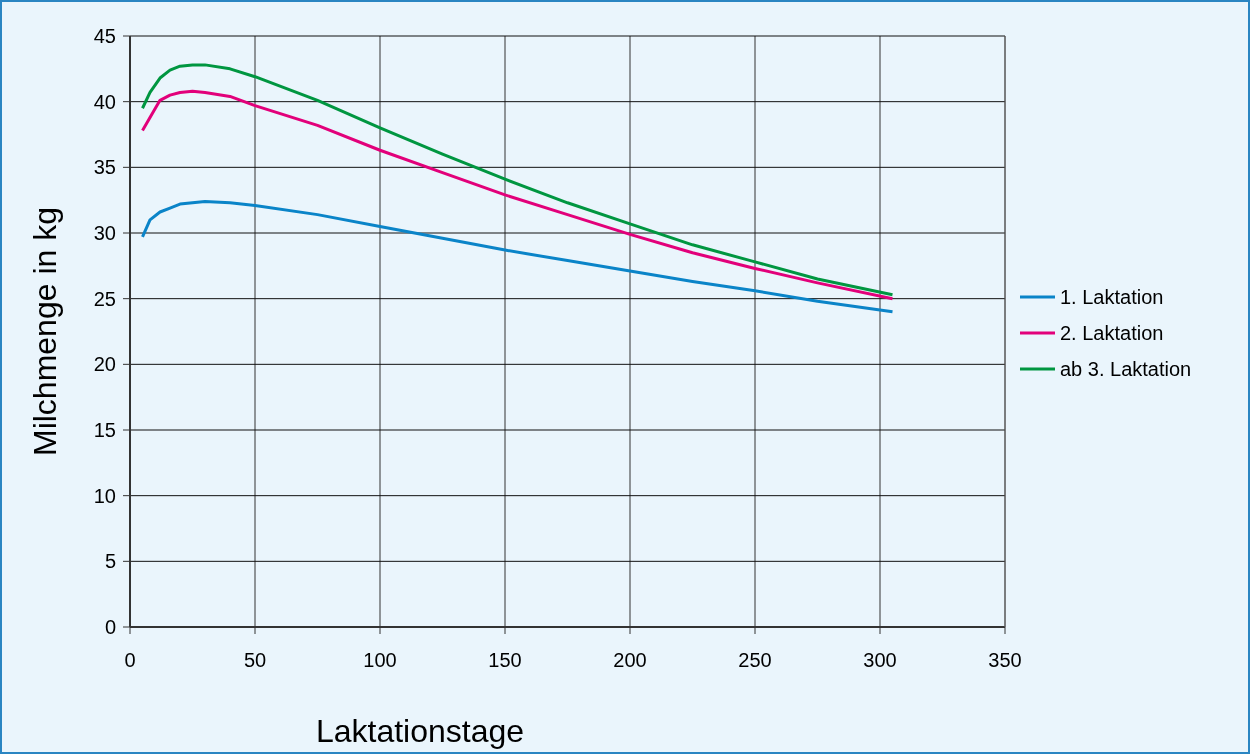  Describe the element at coordinates (380, 660) in the screenshot. I see `x-tick-label: 100` at that location.